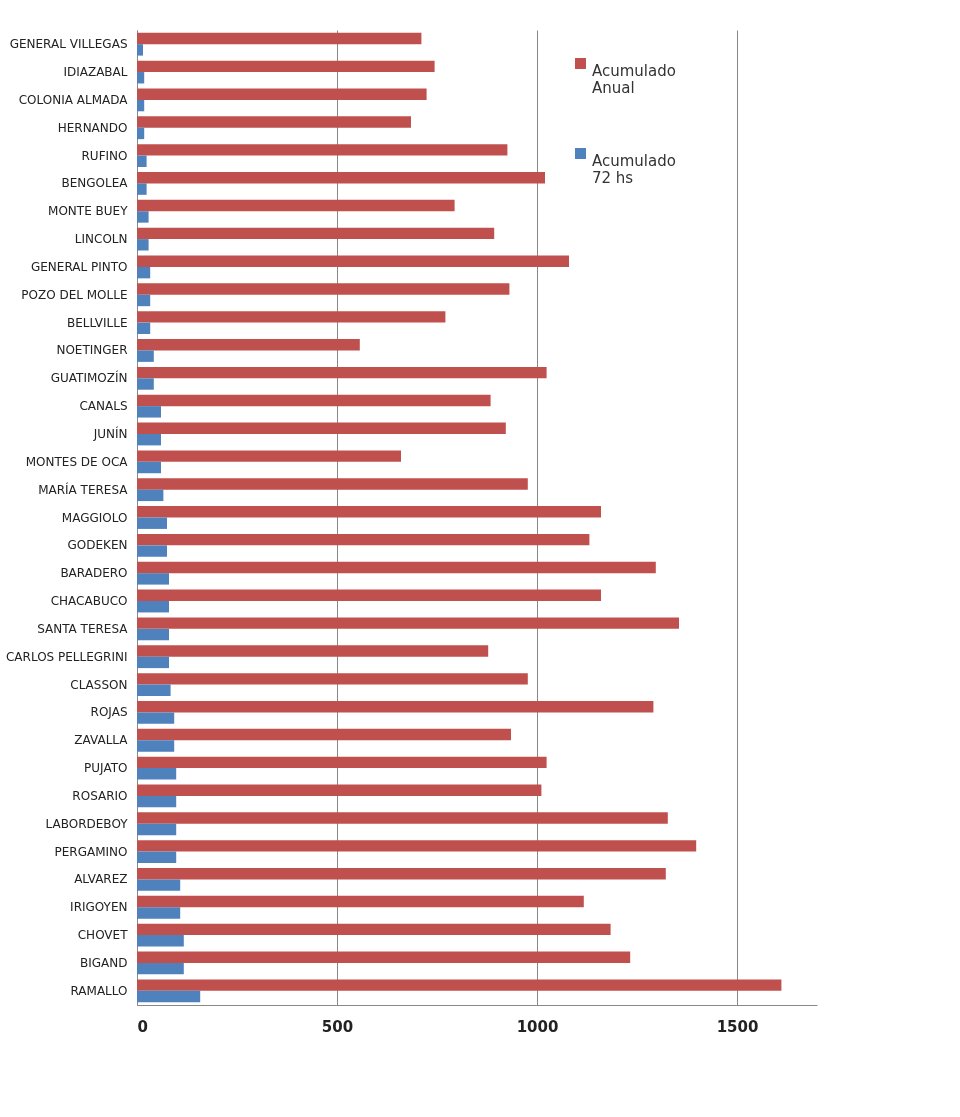 The width and height of the screenshot is (960, 1117). I want to click on y-tick-label: MONTE BUEY, so click(88, 211).